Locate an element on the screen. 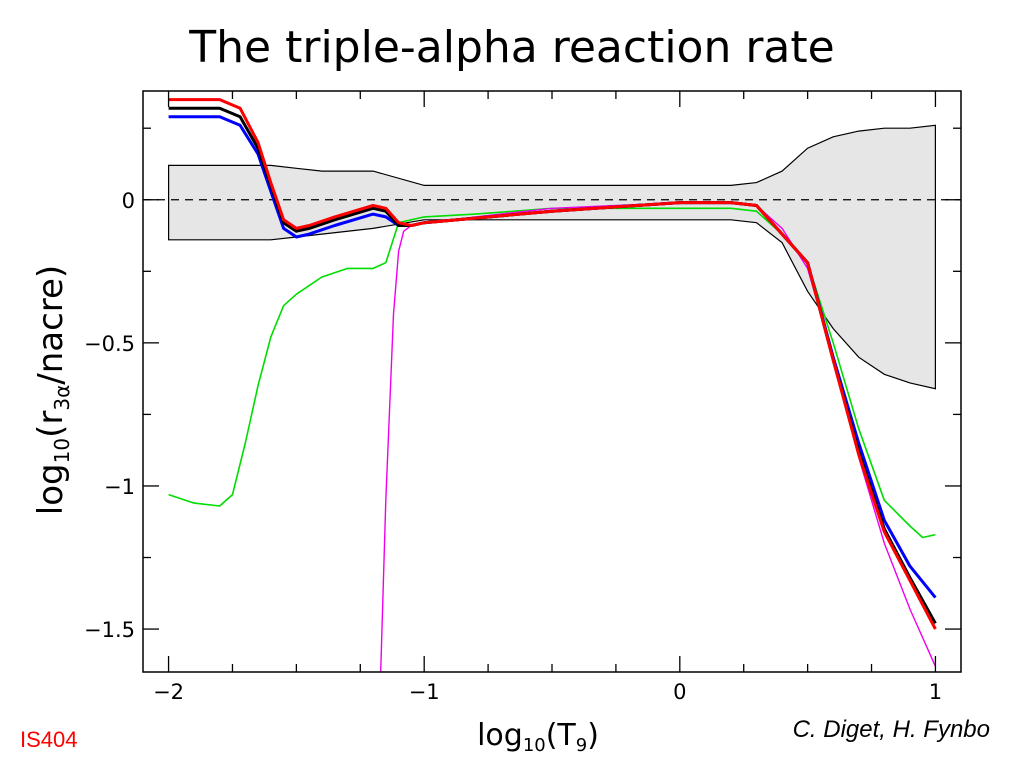 The image size is (1024, 768). x-tick-label: −1 is located at coordinates (424, 692).